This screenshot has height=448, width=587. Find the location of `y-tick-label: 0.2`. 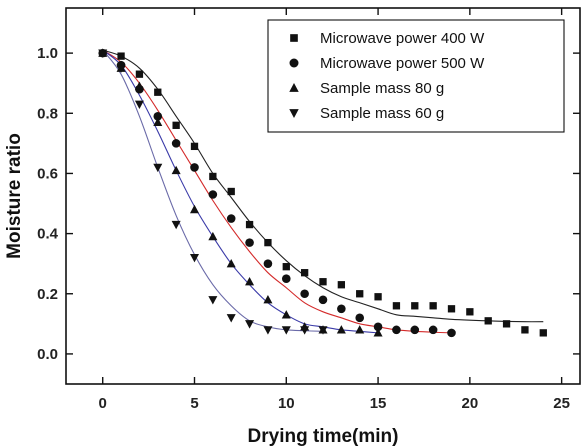

y-tick-label: 0.2 is located at coordinates (47, 294).